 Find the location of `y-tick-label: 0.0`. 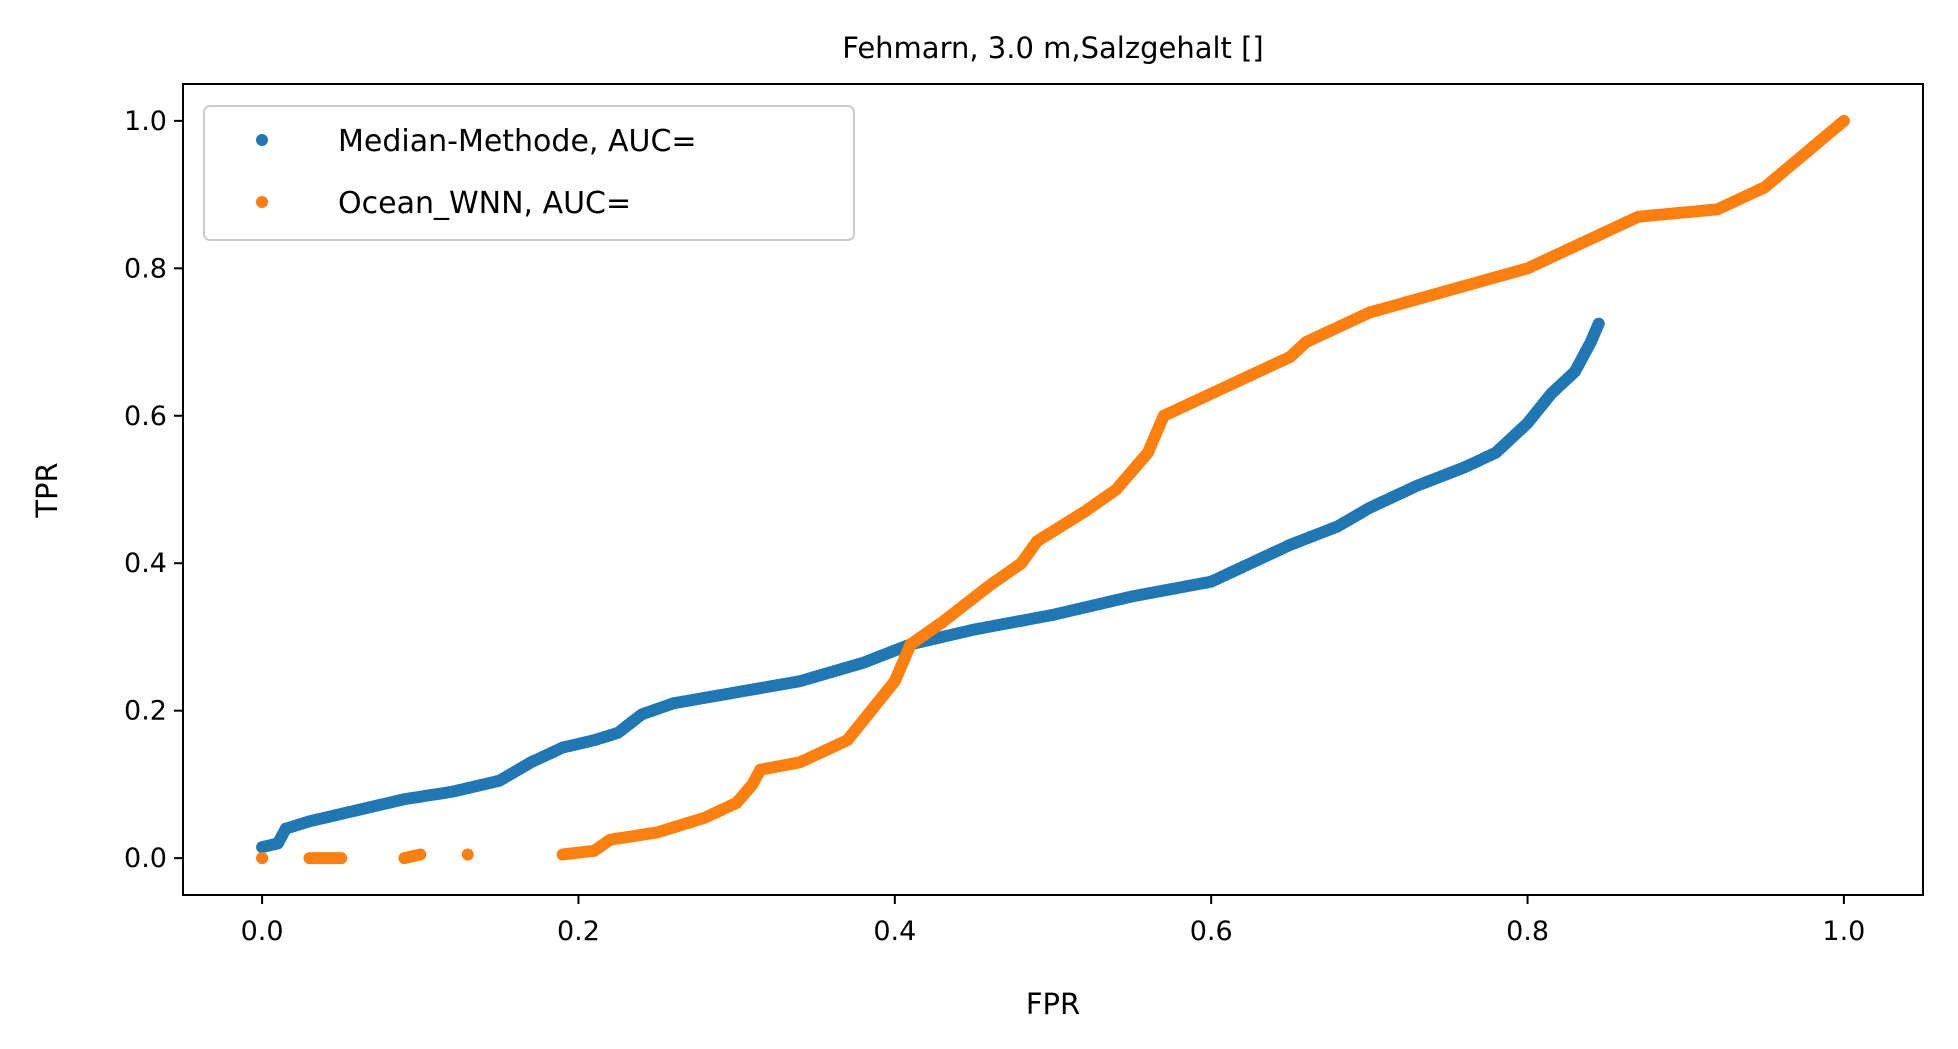

y-tick-label: 0.0 is located at coordinates (145, 858).